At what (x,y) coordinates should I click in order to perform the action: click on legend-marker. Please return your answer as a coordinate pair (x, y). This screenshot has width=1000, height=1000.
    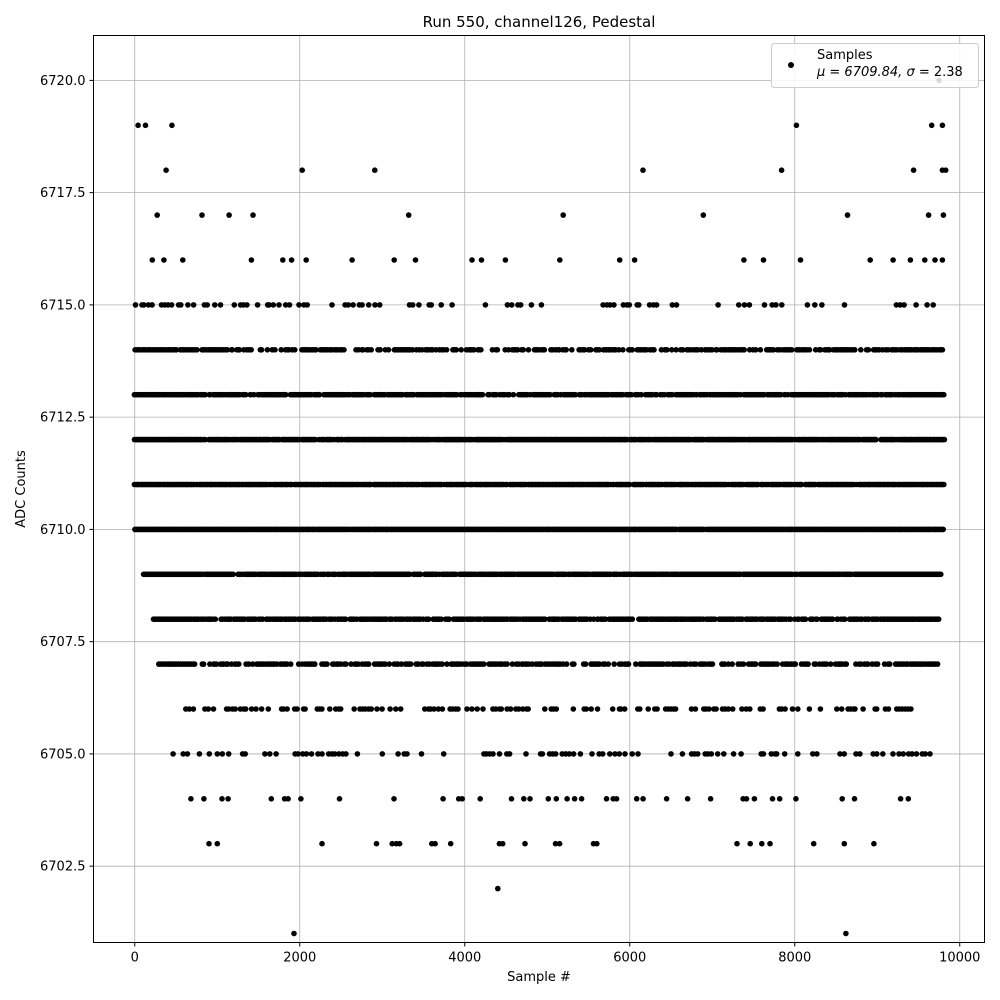
    Looking at the image, I should click on (791, 65).